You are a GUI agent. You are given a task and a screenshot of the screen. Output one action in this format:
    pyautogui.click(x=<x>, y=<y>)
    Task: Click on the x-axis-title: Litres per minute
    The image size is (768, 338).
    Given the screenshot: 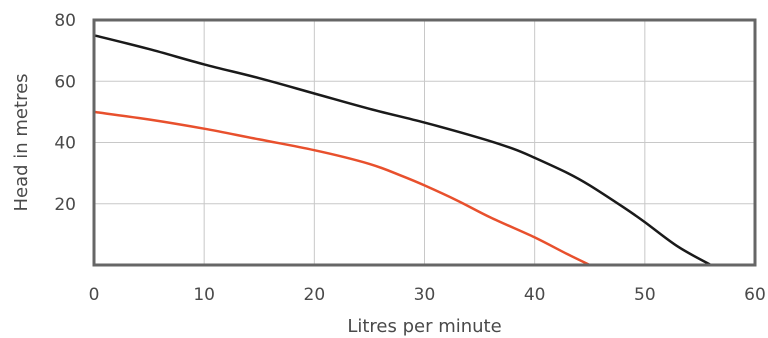 What is the action you would take?
    pyautogui.click(x=424, y=326)
    